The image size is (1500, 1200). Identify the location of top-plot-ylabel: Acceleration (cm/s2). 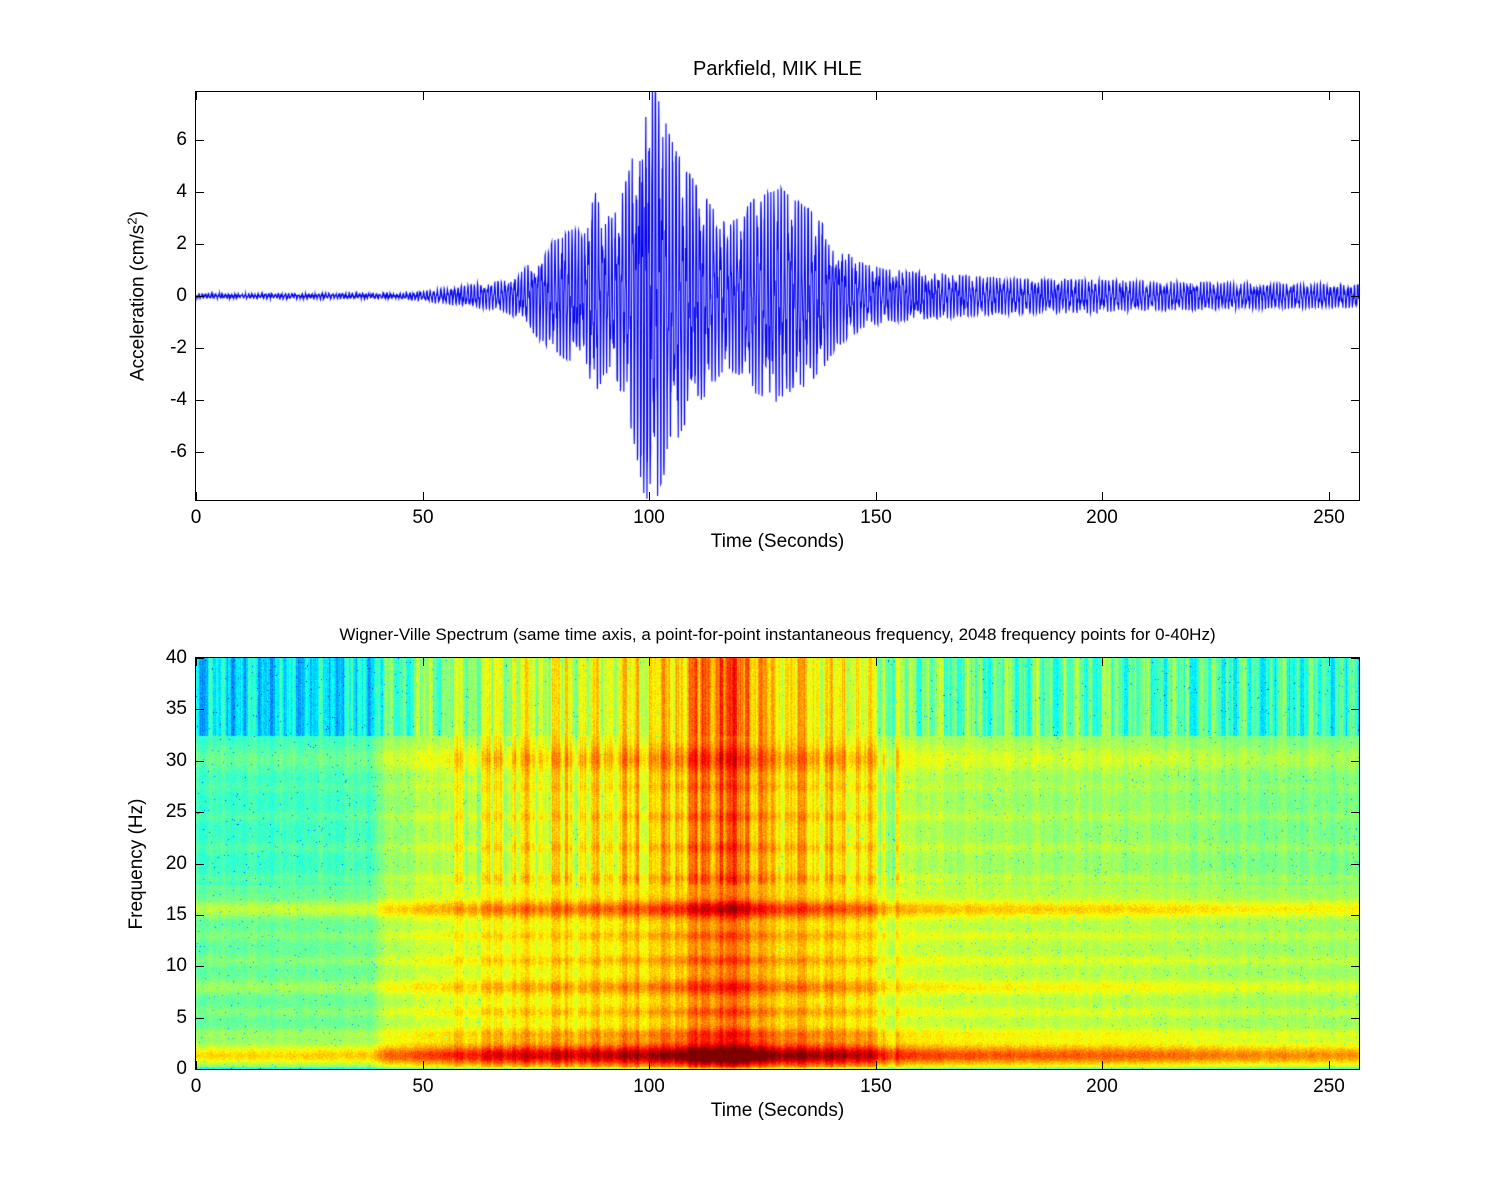
(136, 296).